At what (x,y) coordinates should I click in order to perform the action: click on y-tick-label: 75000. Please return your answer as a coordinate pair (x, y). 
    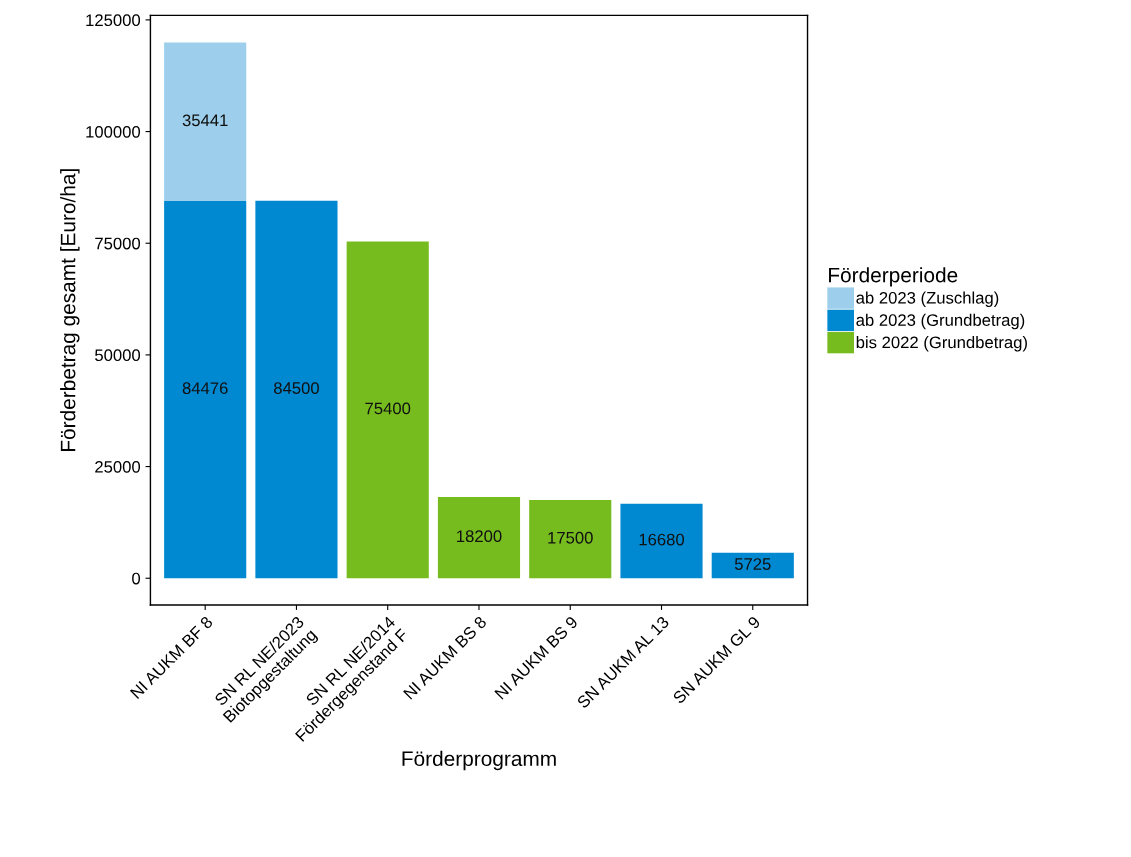
    Looking at the image, I should click on (118, 243).